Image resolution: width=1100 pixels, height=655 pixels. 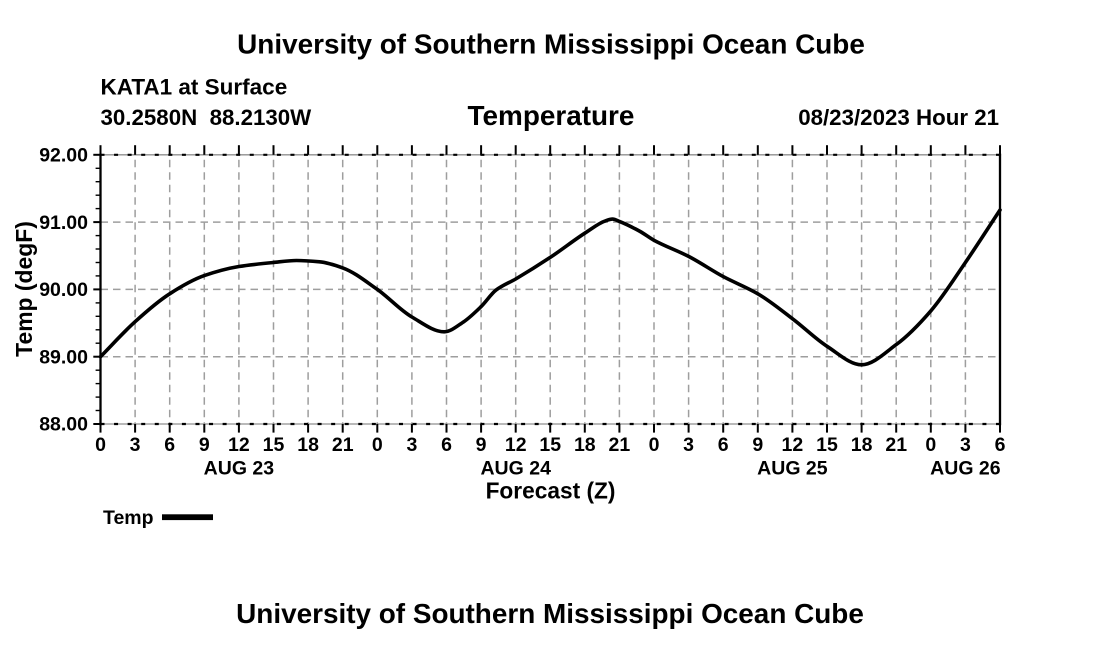 What do you see at coordinates (128, 518) in the screenshot?
I see `svg-text: Temp` at bounding box center [128, 518].